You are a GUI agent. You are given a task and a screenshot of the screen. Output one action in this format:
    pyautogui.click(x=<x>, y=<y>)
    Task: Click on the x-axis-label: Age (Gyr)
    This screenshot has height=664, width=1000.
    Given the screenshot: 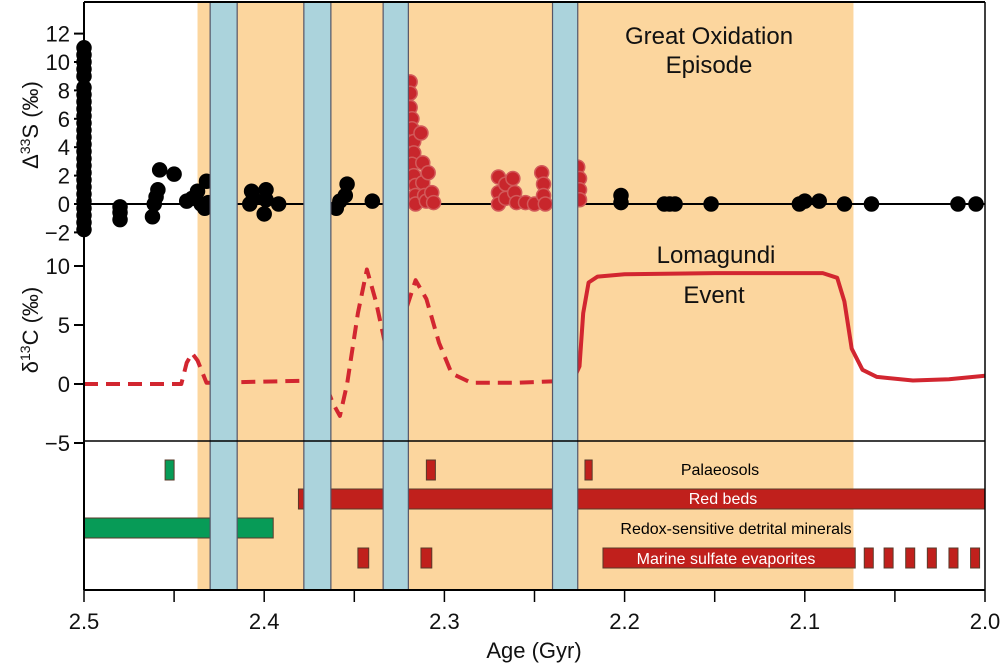 What is the action you would take?
    pyautogui.click(x=533, y=650)
    